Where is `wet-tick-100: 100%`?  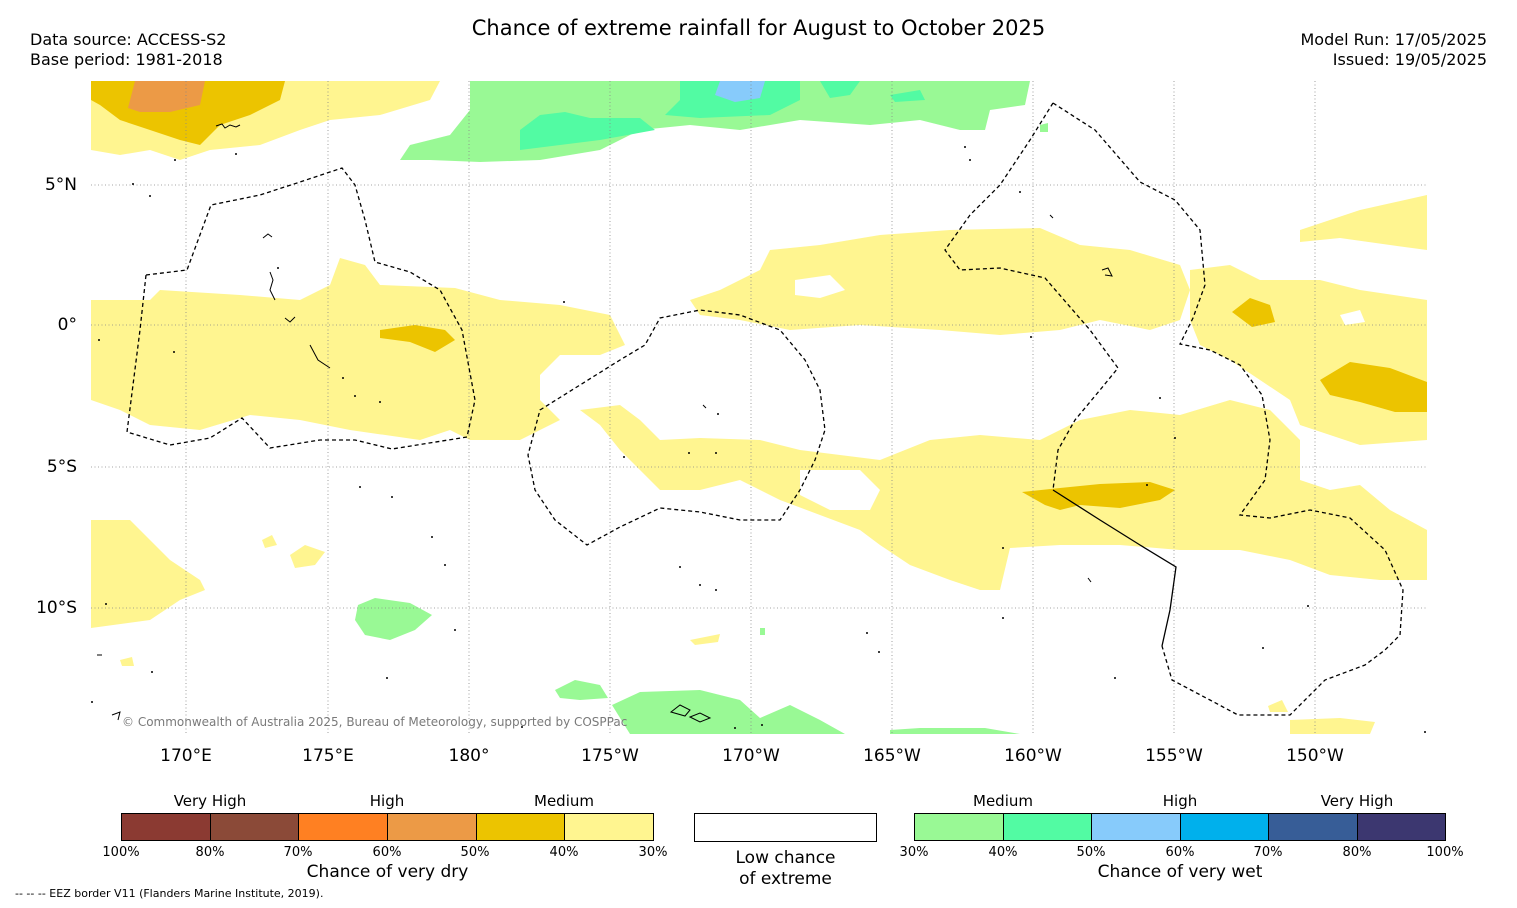 wet-tick-100: 100% is located at coordinates (1445, 852).